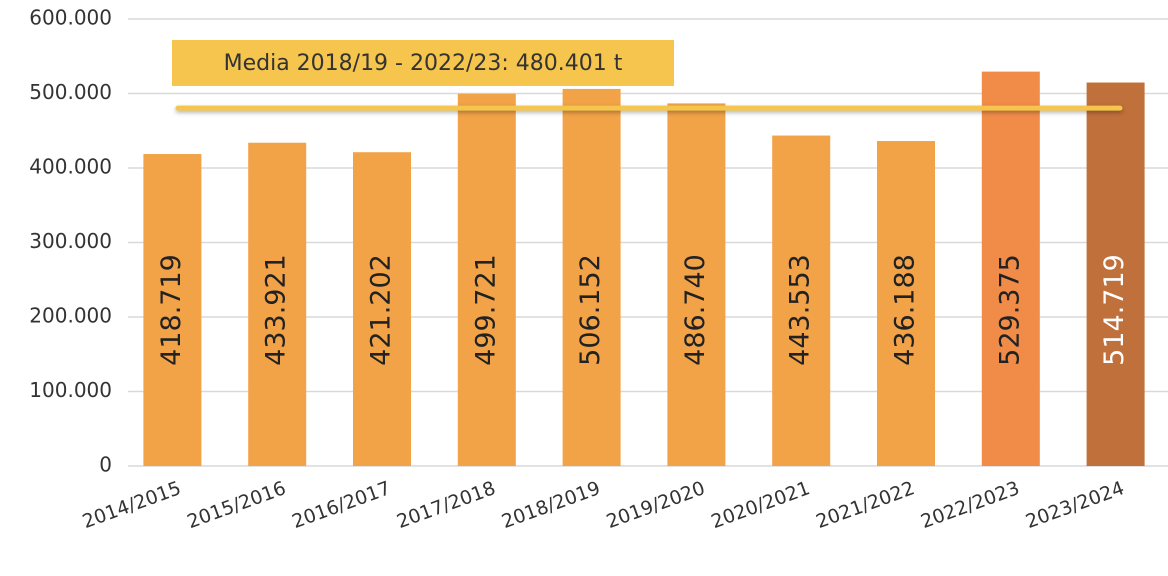 This screenshot has width=1168, height=576. What do you see at coordinates (1114, 310) in the screenshot?
I see `value-label: 514.719` at bounding box center [1114, 310].